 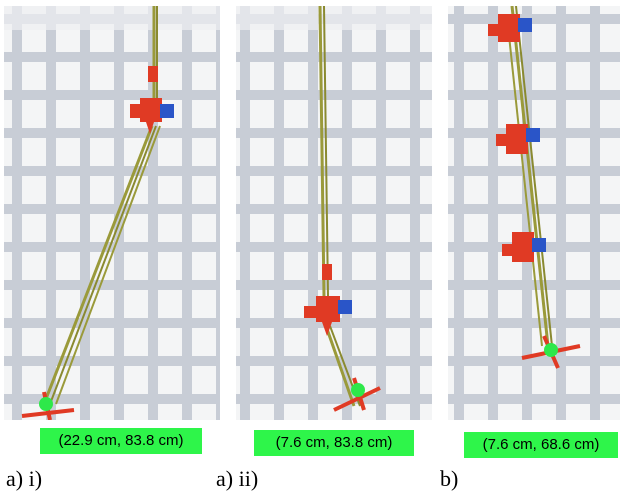 What do you see at coordinates (334, 443) in the screenshot?
I see `coordinate-label-a-ii: (7.6 cm, 83.8 cm)` at bounding box center [334, 443].